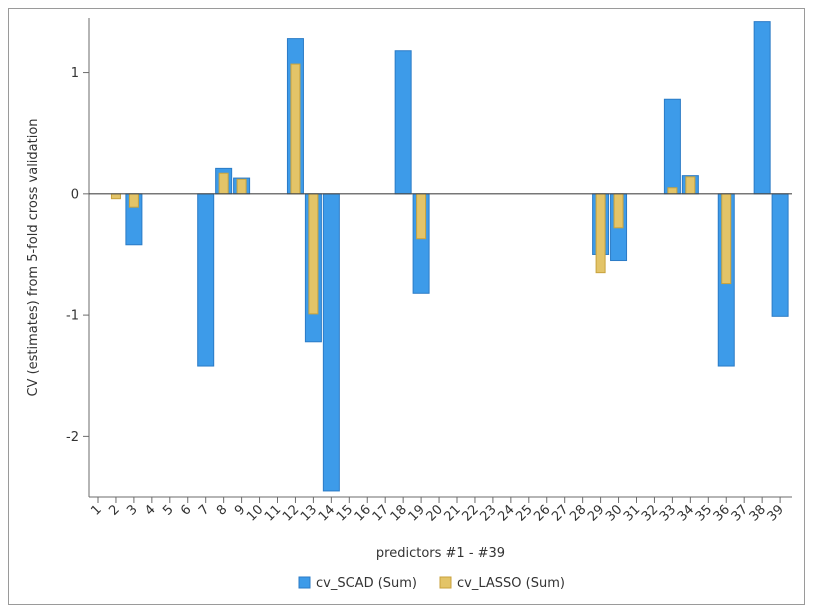  I want to click on x-tick-label: 5, so click(168, 510).